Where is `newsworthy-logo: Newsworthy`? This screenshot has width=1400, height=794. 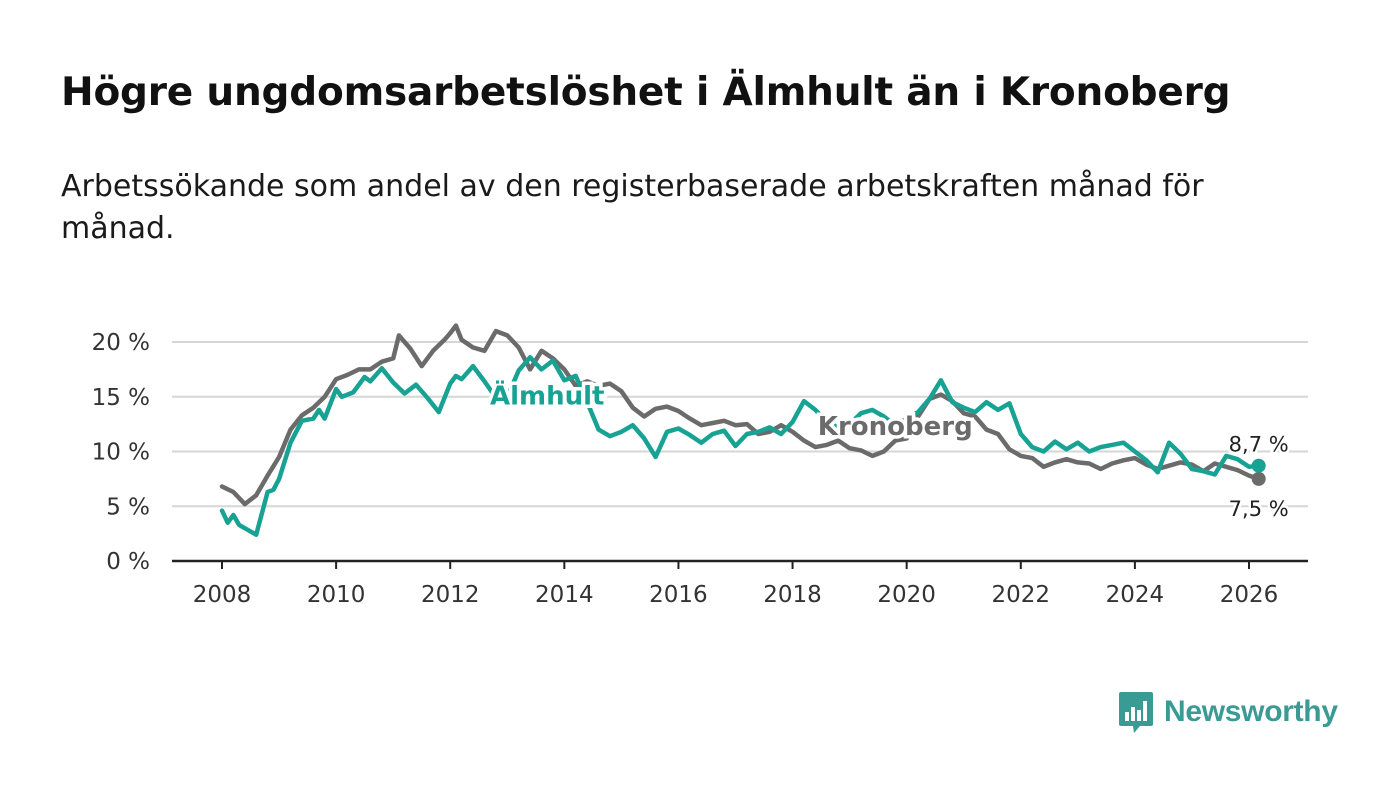 newsworthy-logo: Newsworthy is located at coordinates (1228, 712).